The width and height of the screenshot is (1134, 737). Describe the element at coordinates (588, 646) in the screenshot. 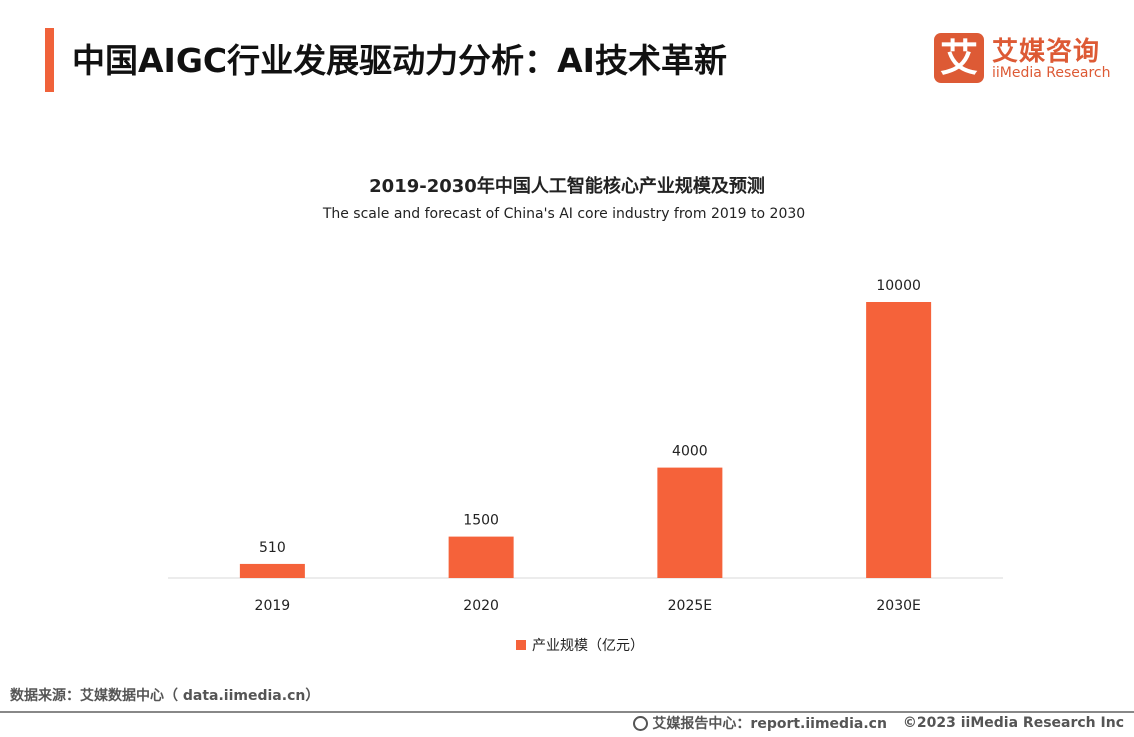

I see `legend-label: 产业规模（亿元）` at that location.